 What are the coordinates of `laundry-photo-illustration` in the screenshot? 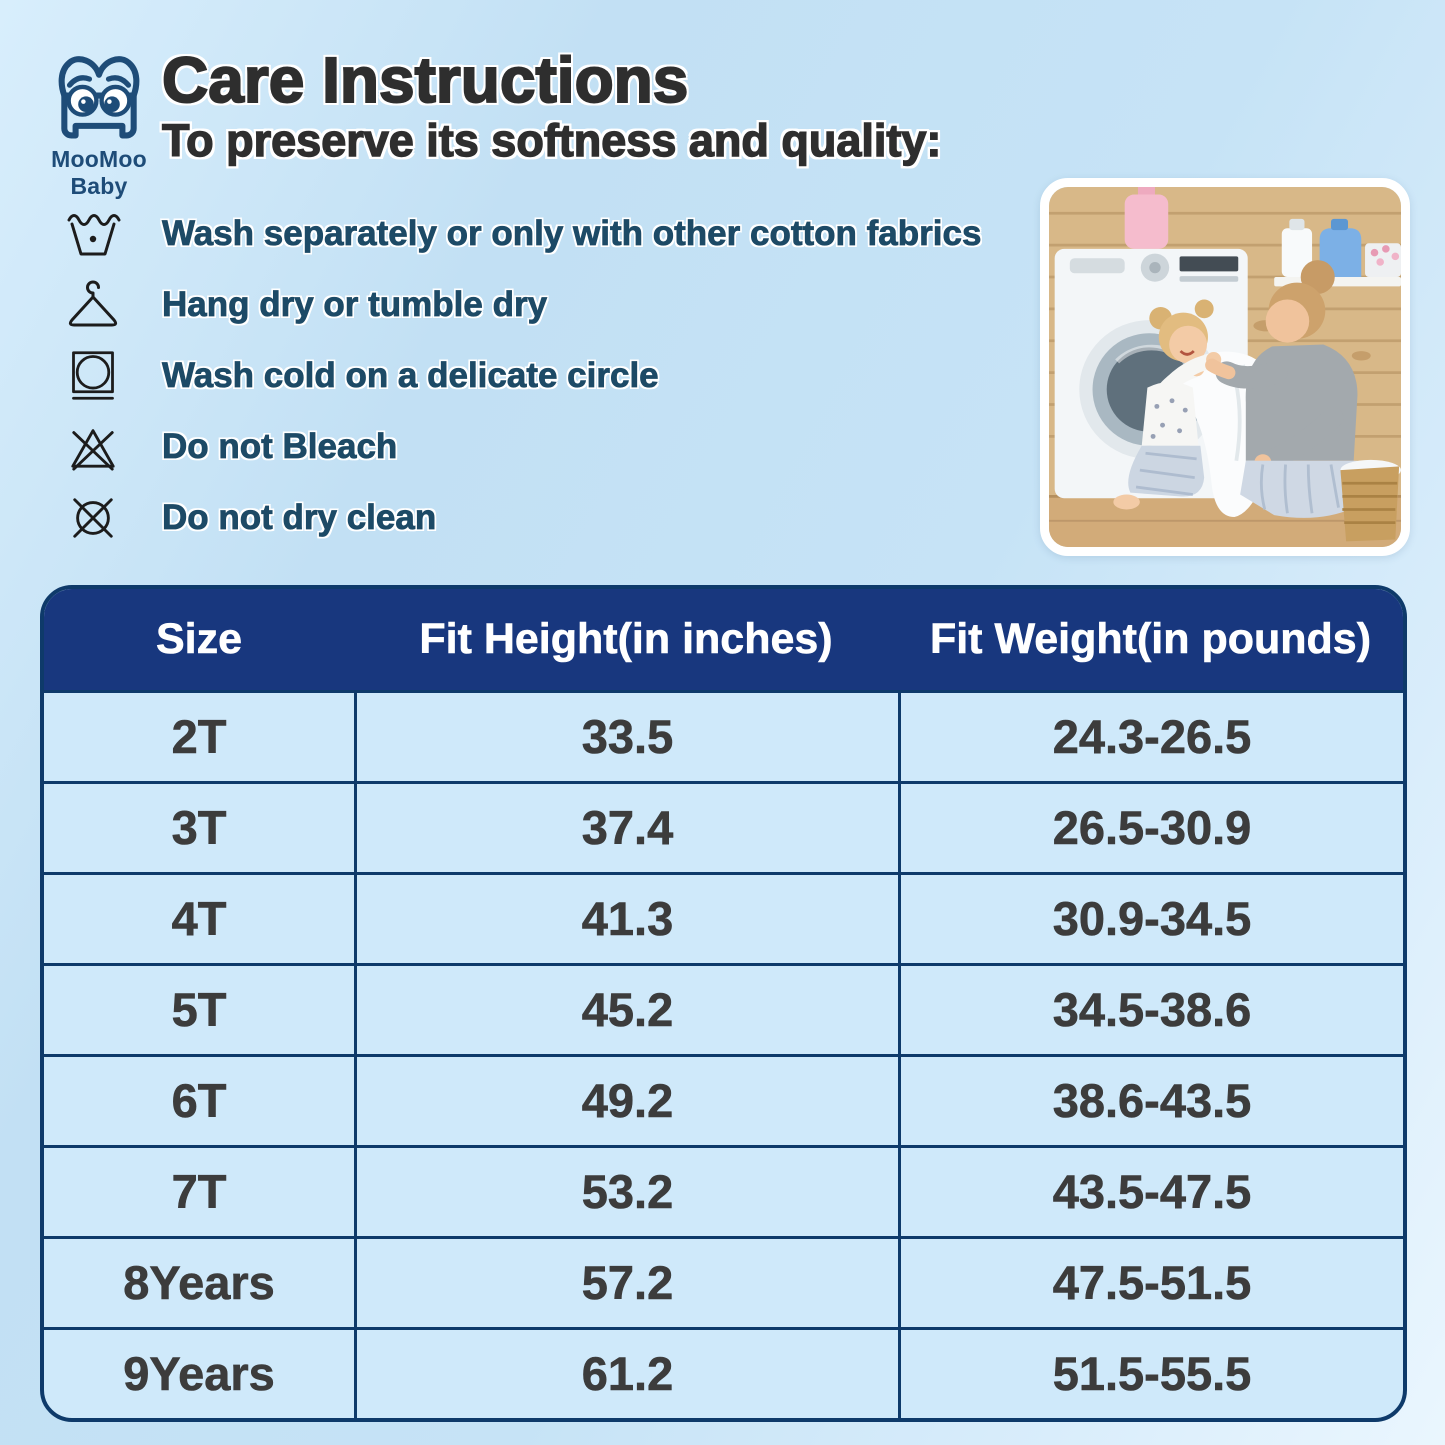 It's located at (1225, 367).